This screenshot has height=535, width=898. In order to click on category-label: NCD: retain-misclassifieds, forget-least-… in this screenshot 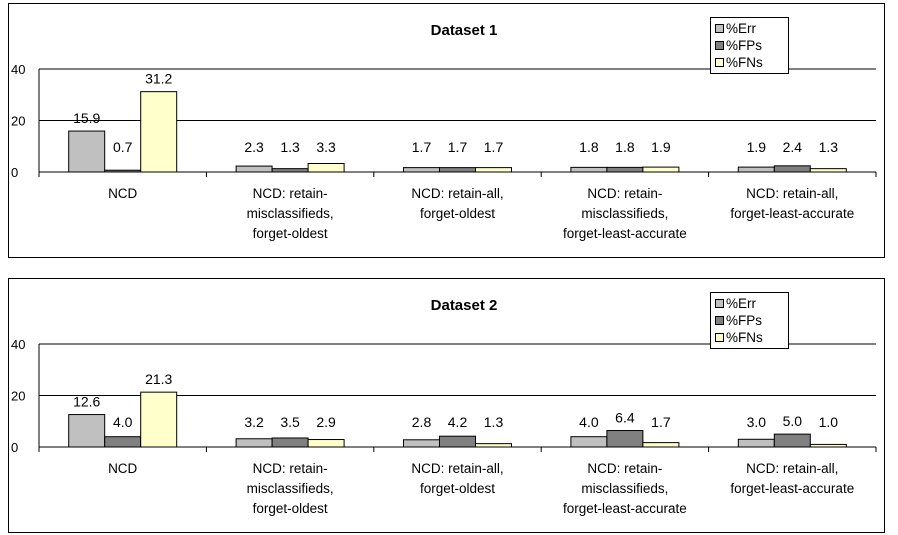, I will do `click(625, 213)`.